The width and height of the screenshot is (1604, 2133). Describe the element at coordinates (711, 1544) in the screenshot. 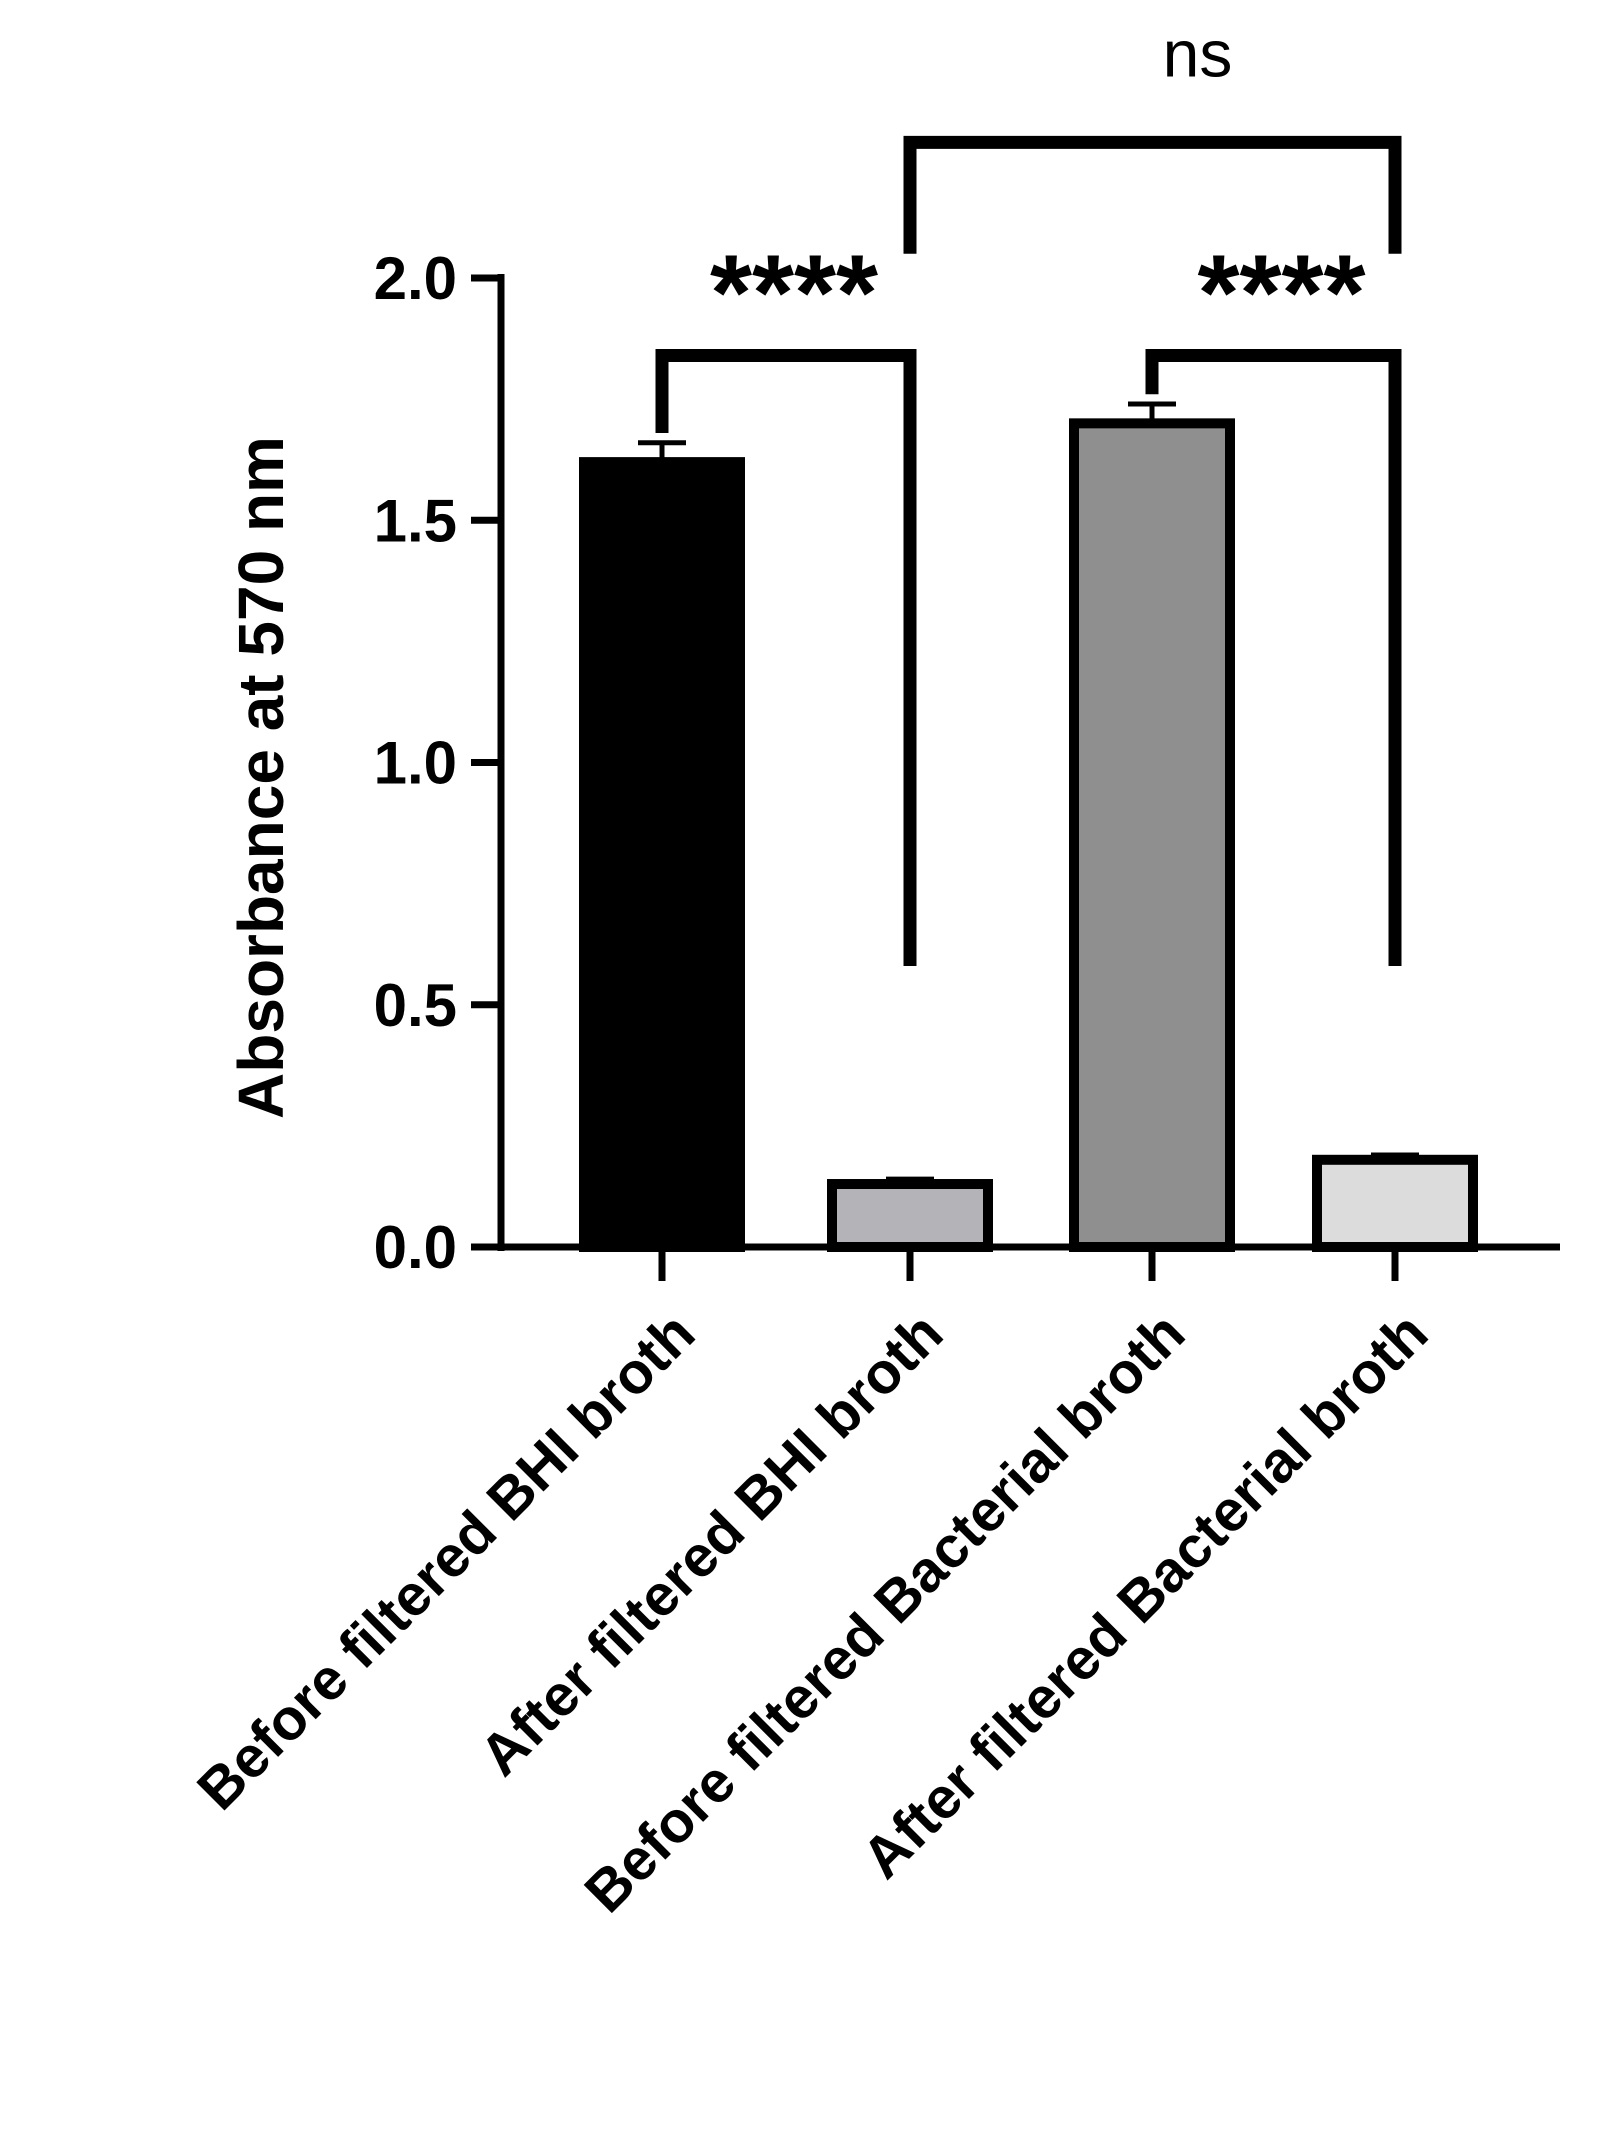

I see `x-category-label-2: After filtered BHI broth` at that location.